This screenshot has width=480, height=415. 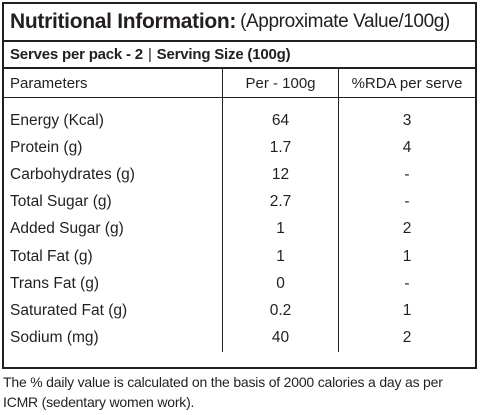 I want to click on serves-per-pack: Serves per pack - 2, so click(x=76, y=54).